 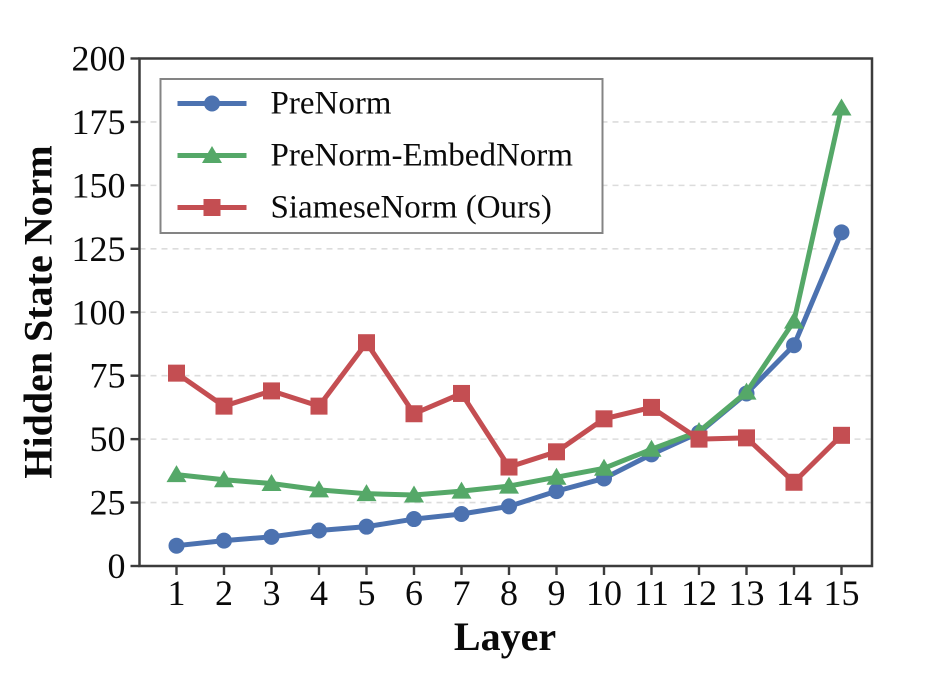 I want to click on legend-entry-prenorm: PreNorm, so click(x=284, y=104).